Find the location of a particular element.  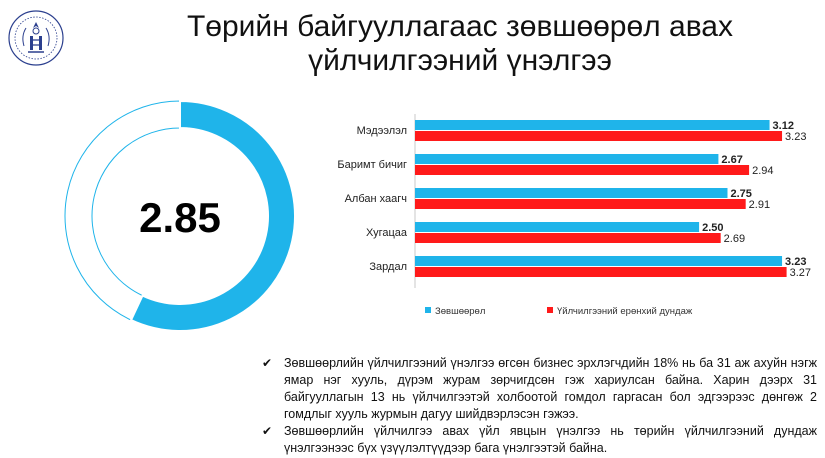

donut-chart: 2.85 is located at coordinates (180, 215).